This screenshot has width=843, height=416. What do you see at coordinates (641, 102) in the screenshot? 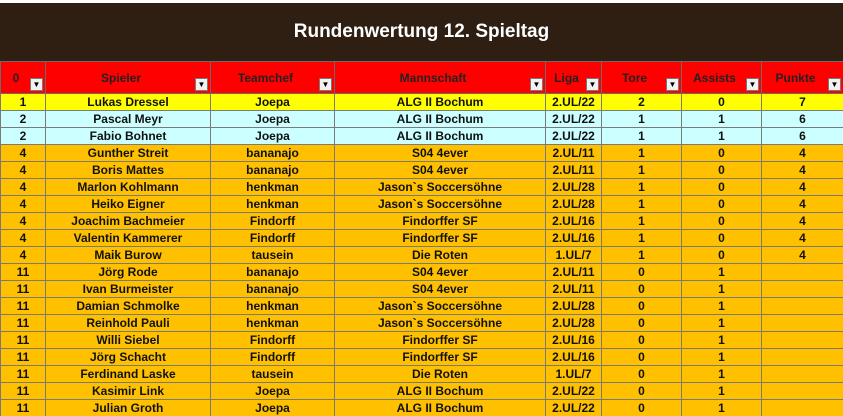
I see `cell-tore: 2` at bounding box center [641, 102].